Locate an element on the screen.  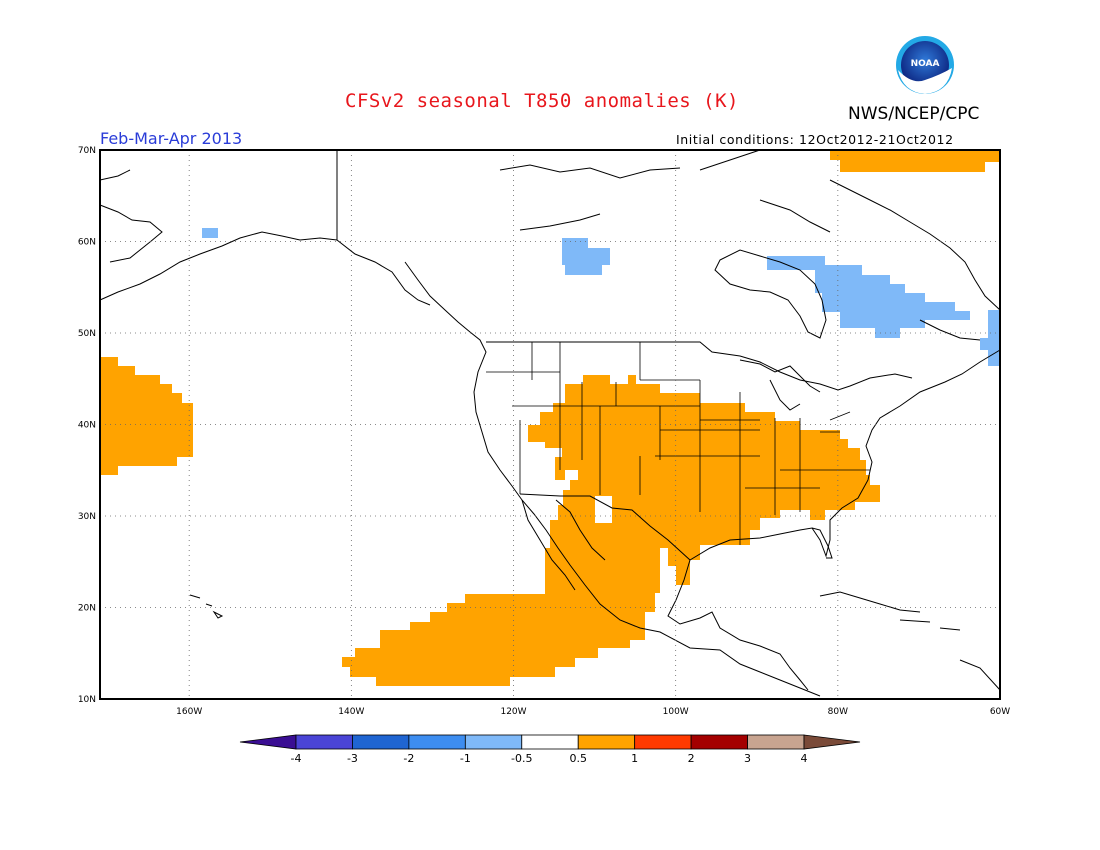
colorbar-tick-label: -4 is located at coordinates (296, 758).